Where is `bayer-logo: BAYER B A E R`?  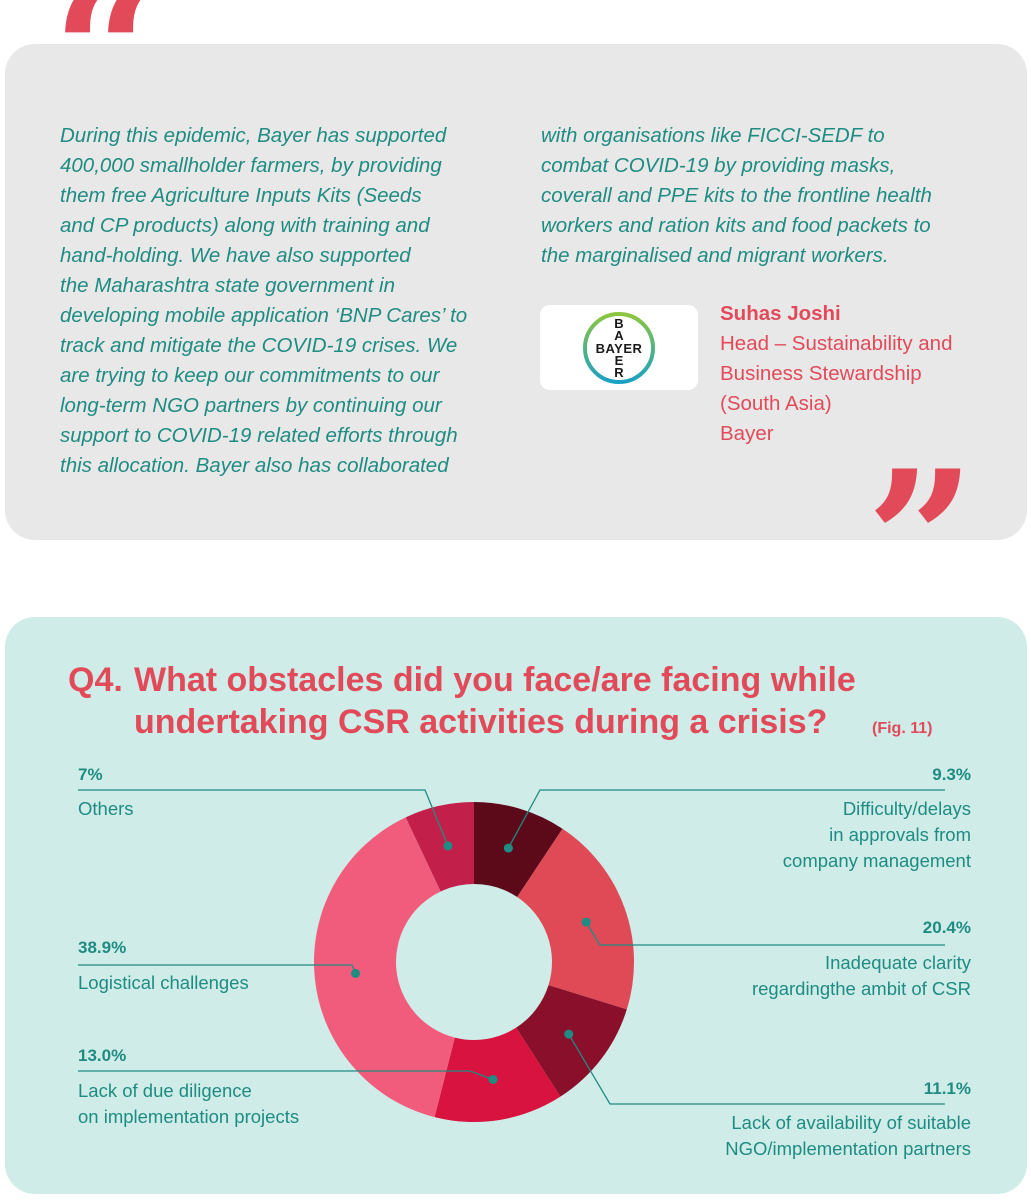
bayer-logo: BAYER B A E R is located at coordinates (619, 347).